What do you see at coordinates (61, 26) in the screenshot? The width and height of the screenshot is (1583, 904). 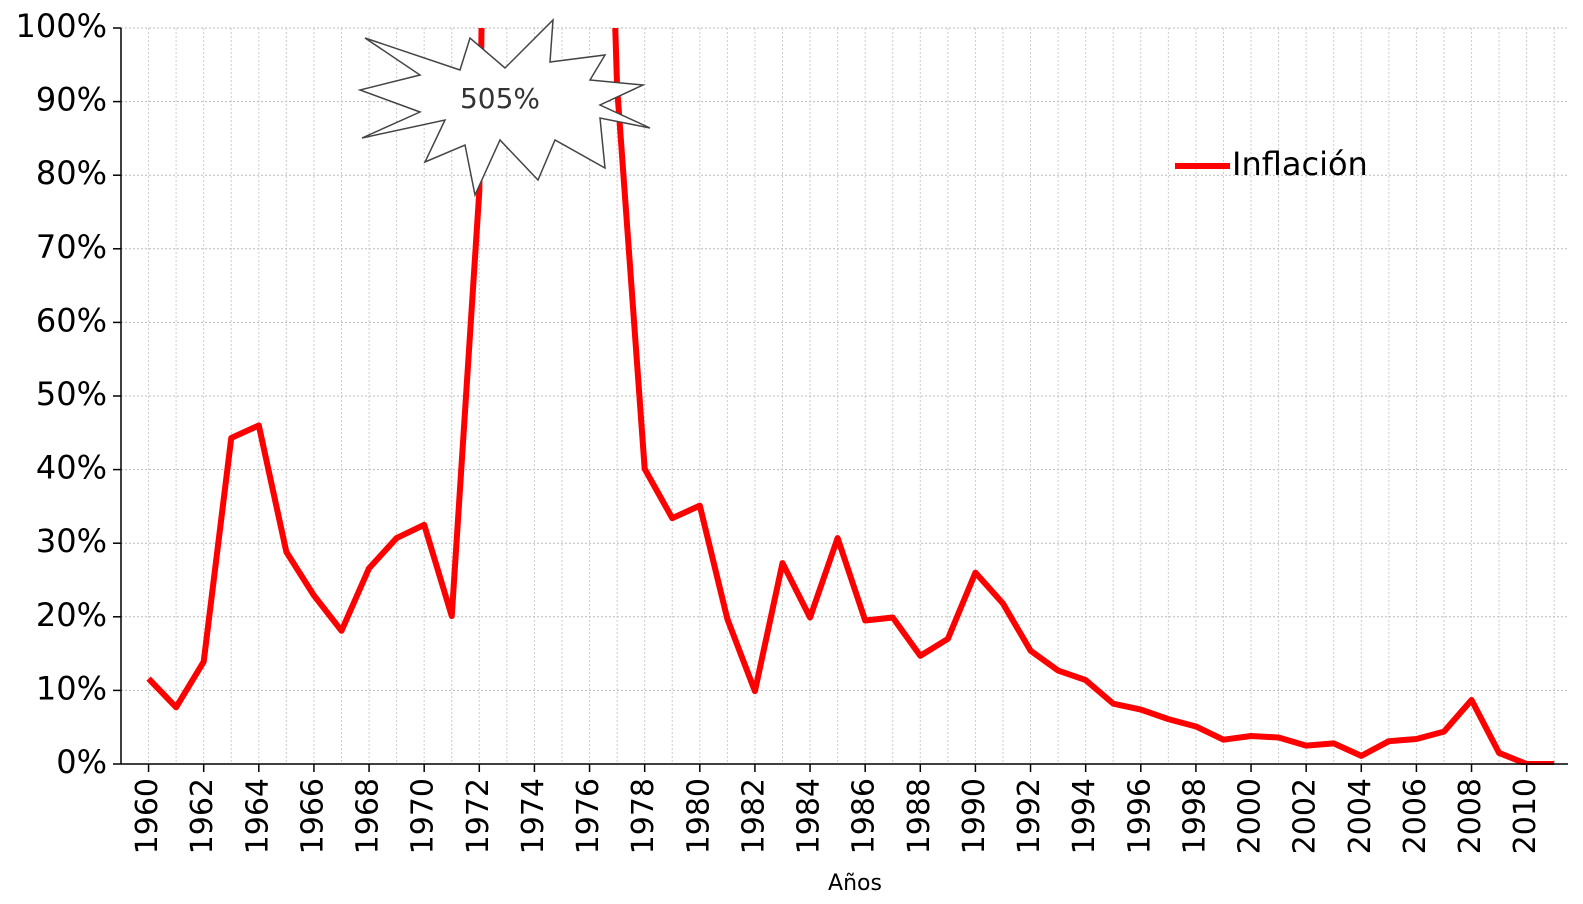 I see `y-tick-label: 100%` at bounding box center [61, 26].